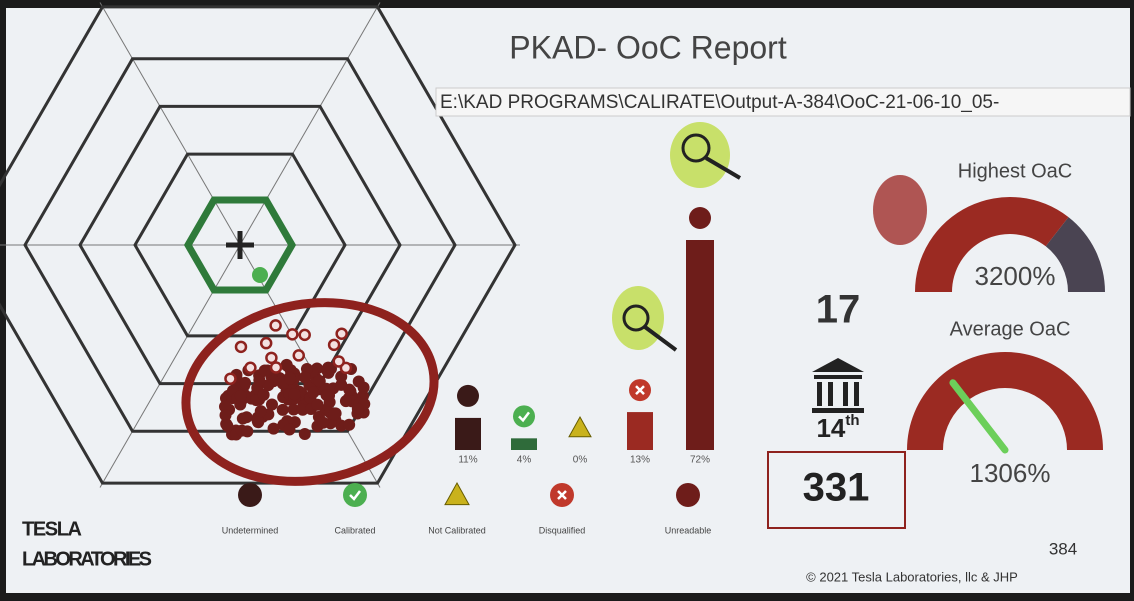  What do you see at coordinates (584, 336) in the screenshot?
I see `bar-chart: 11% 4% 0% 13% 72%` at bounding box center [584, 336].